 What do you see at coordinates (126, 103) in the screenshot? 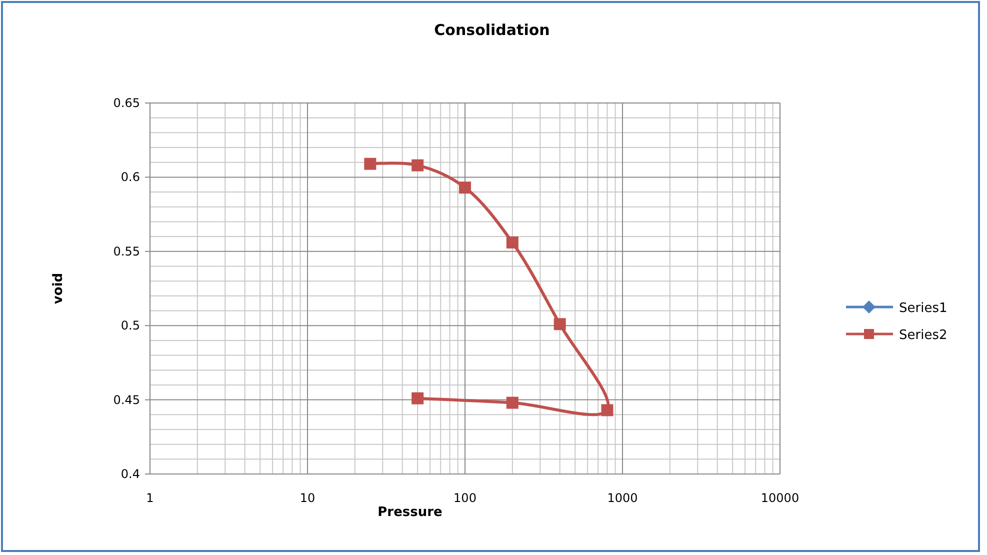
I see `y-tick-label: 0.65` at bounding box center [126, 103].